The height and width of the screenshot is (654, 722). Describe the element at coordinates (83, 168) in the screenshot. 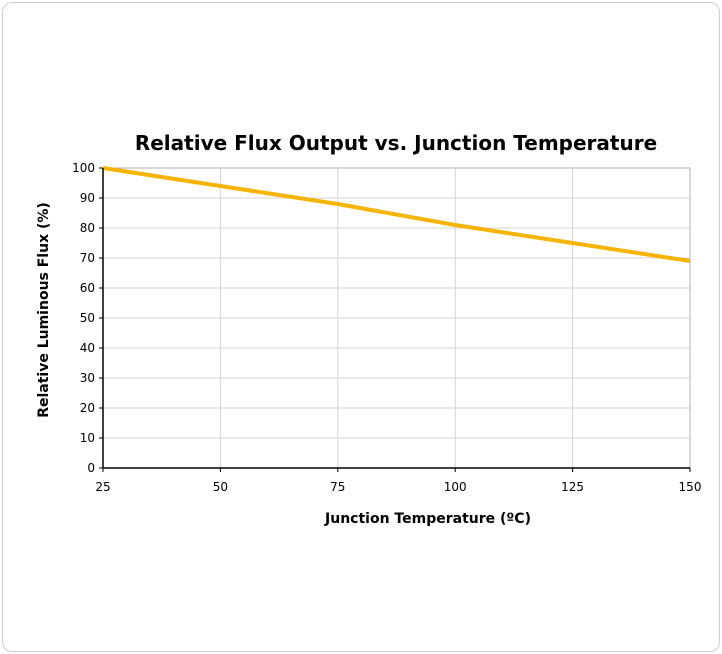

I see `y-tick-label: 100` at that location.